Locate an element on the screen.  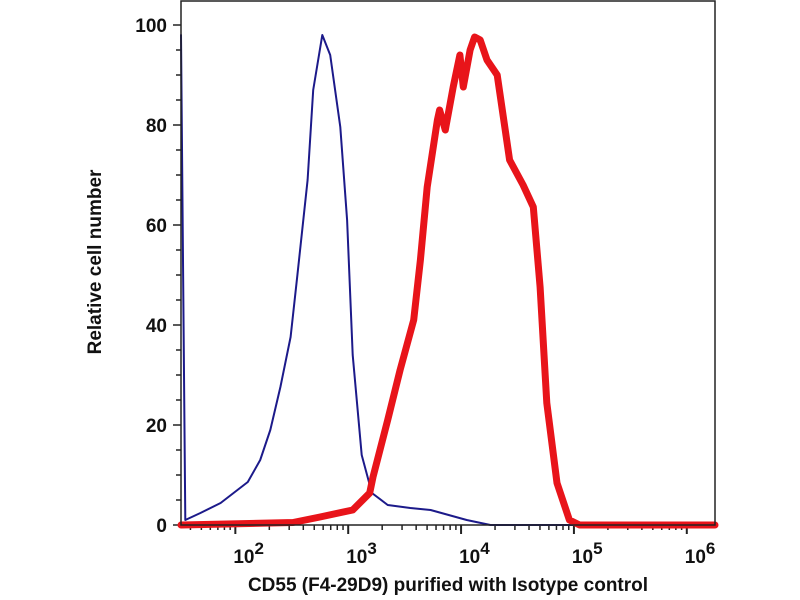
x-tick-label: 10⁵ is located at coordinates (587, 553).